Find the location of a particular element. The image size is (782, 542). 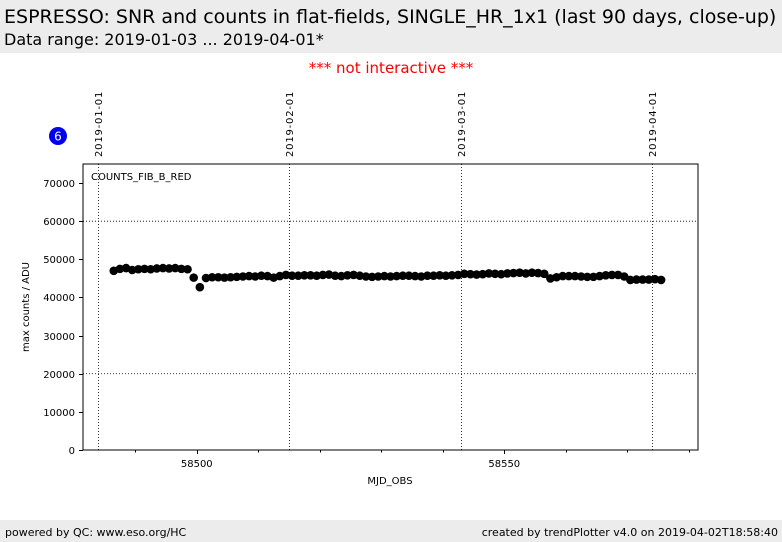

x-axis-label: MJD_OBS is located at coordinates (389, 481).